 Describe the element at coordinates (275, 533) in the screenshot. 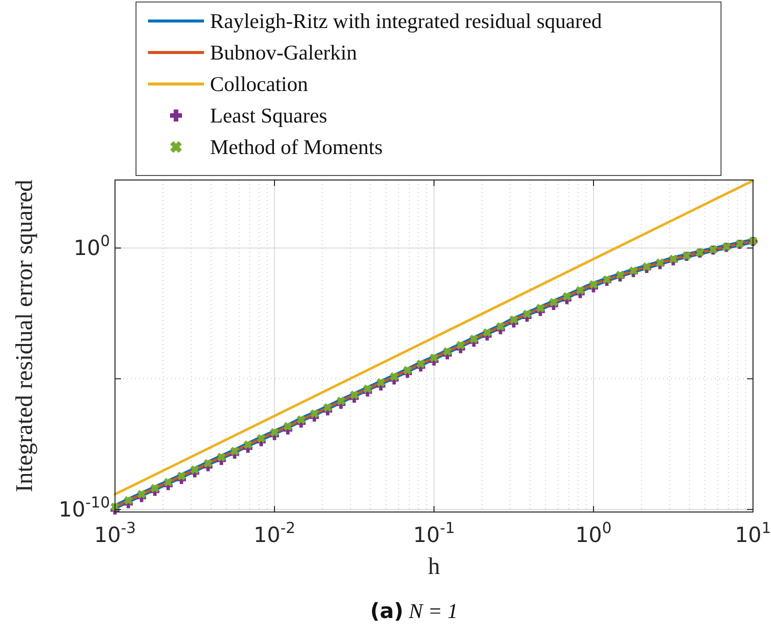

I see `x-tick-label: 10$^{-2}$` at that location.